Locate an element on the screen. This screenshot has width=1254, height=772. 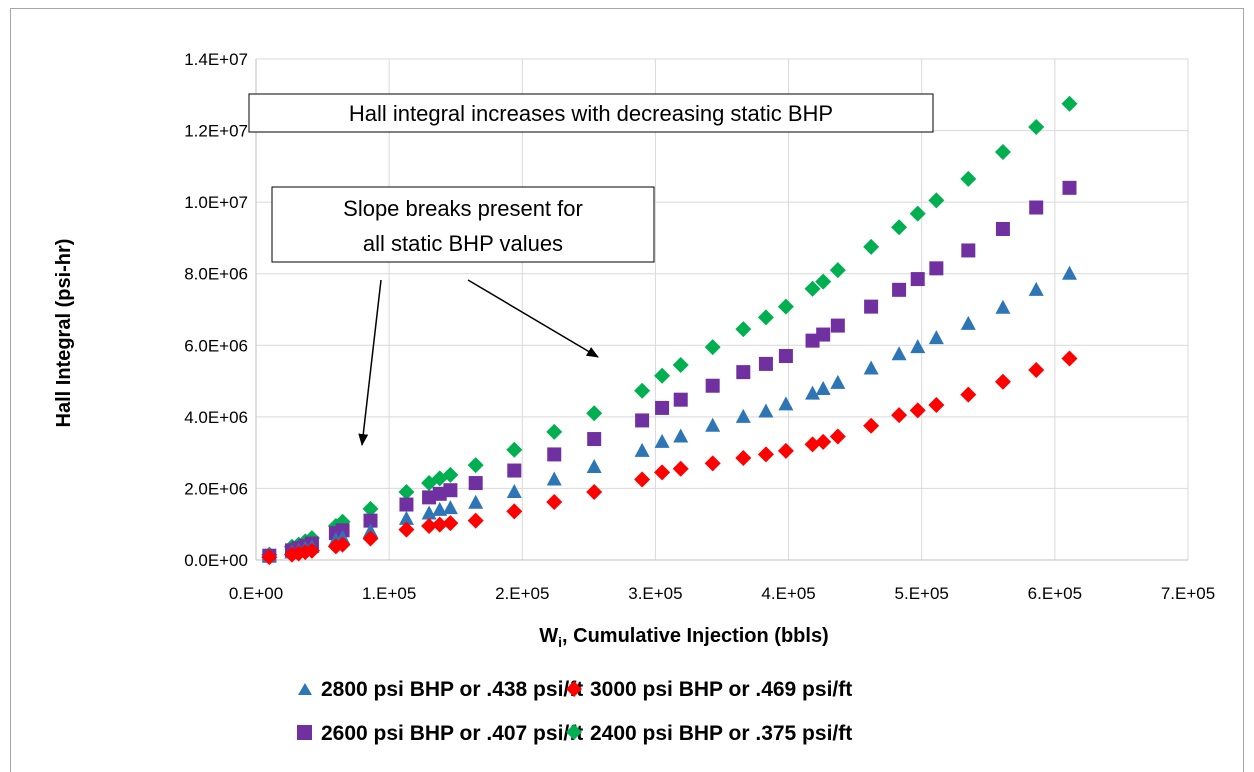
legend-marker-3000-psi is located at coordinates (574, 689).